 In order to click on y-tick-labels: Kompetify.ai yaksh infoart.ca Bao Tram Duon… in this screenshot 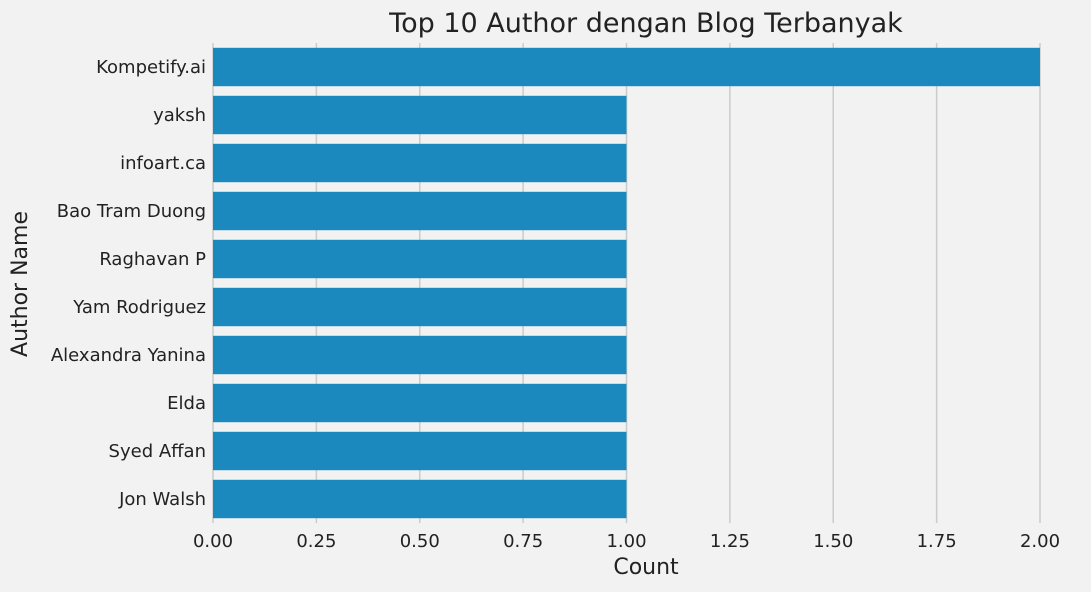, I will do `click(128, 283)`.